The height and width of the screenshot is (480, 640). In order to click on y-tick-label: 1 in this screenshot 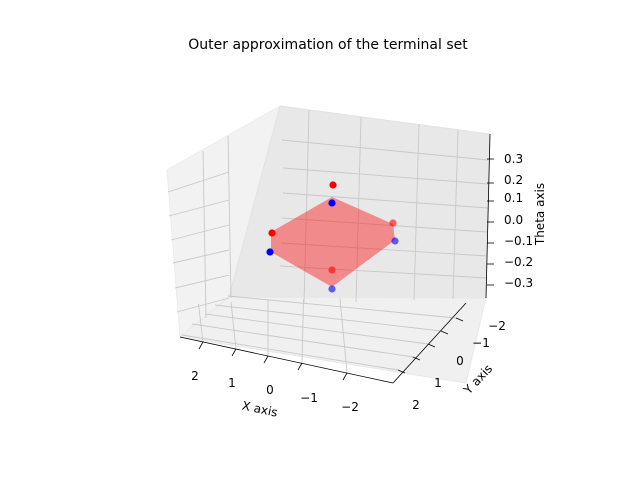, I will do `click(438, 383)`.